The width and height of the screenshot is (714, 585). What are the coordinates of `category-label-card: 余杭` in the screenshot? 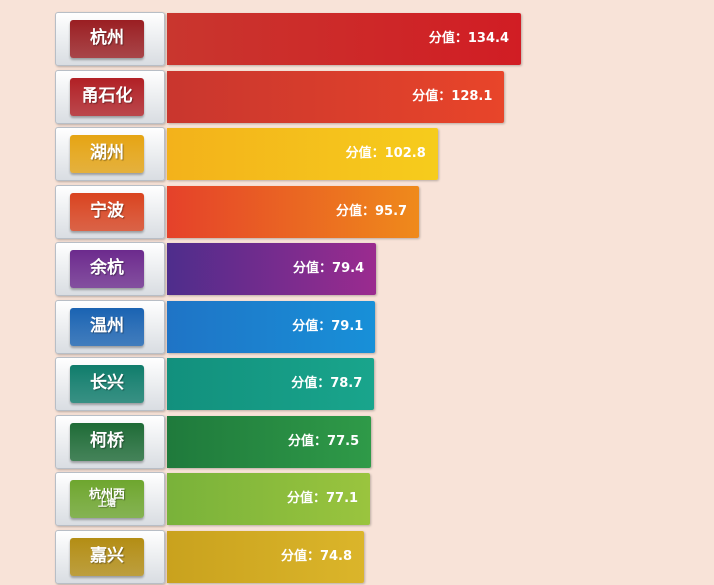 It's located at (110, 269).